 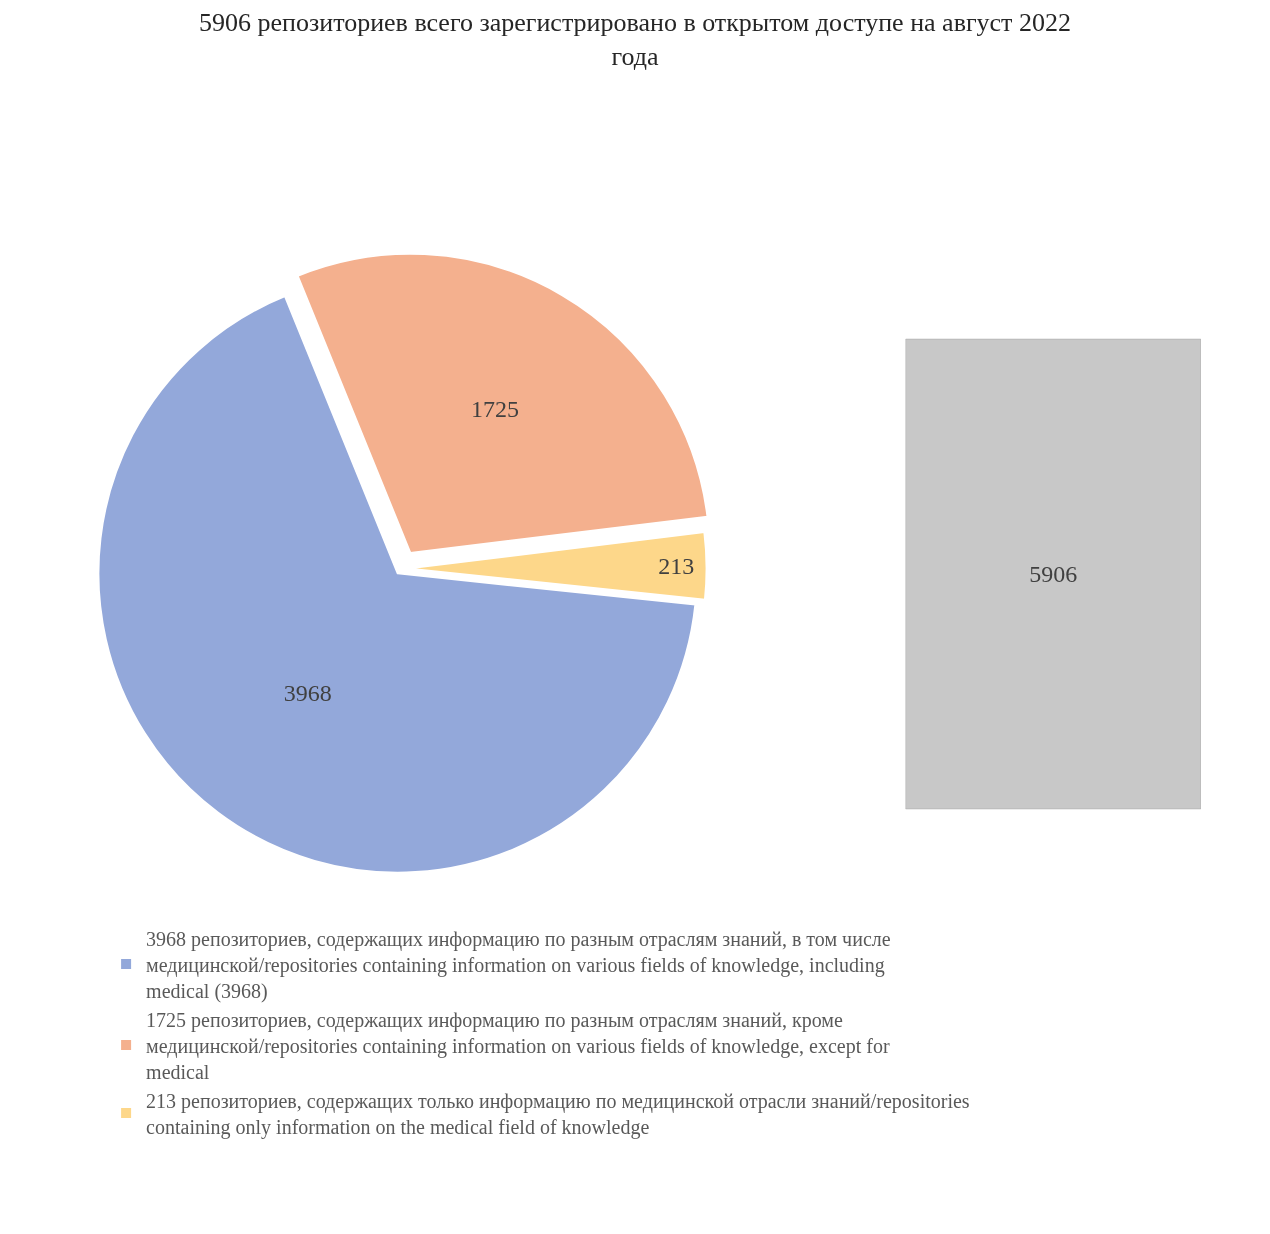 I want to click on legend-label: 1725 репозиториев, содержащих информацию по разным отраслям знаний, кроме медицинской/repositories containing information on various fields of knowledge, except for medical, so click(x=518, y=1045).